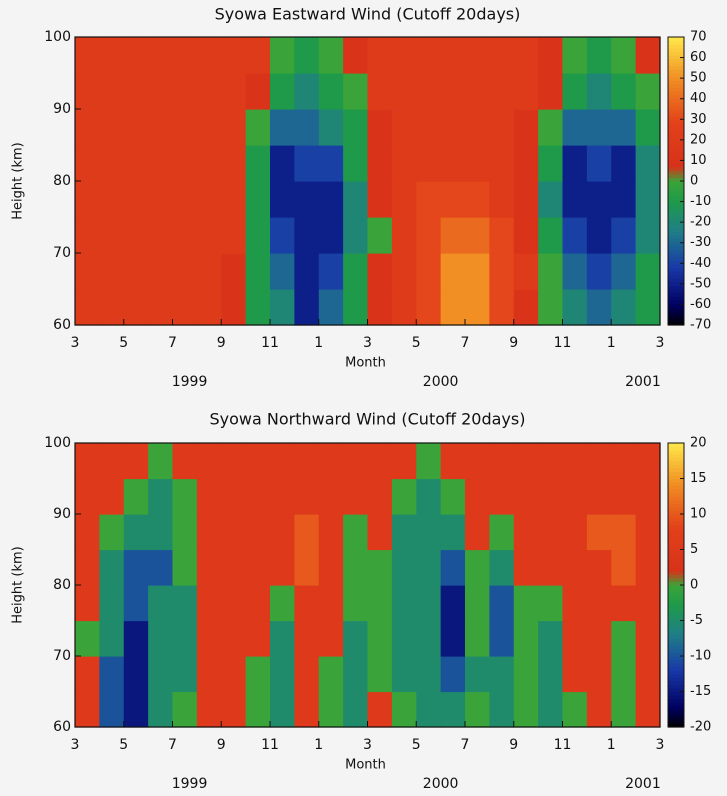 The image size is (727, 796). I want to click on x-tick-label: 9, so click(513, 745).